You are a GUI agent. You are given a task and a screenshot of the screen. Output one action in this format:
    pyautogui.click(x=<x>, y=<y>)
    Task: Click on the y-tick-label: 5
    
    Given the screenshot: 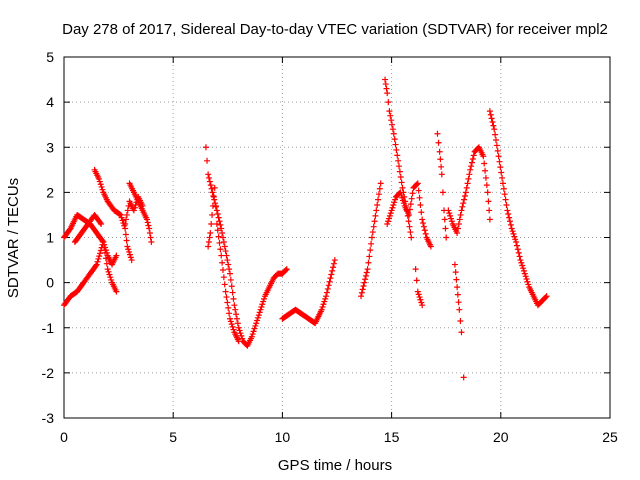 What is the action you would take?
    pyautogui.click(x=50, y=57)
    